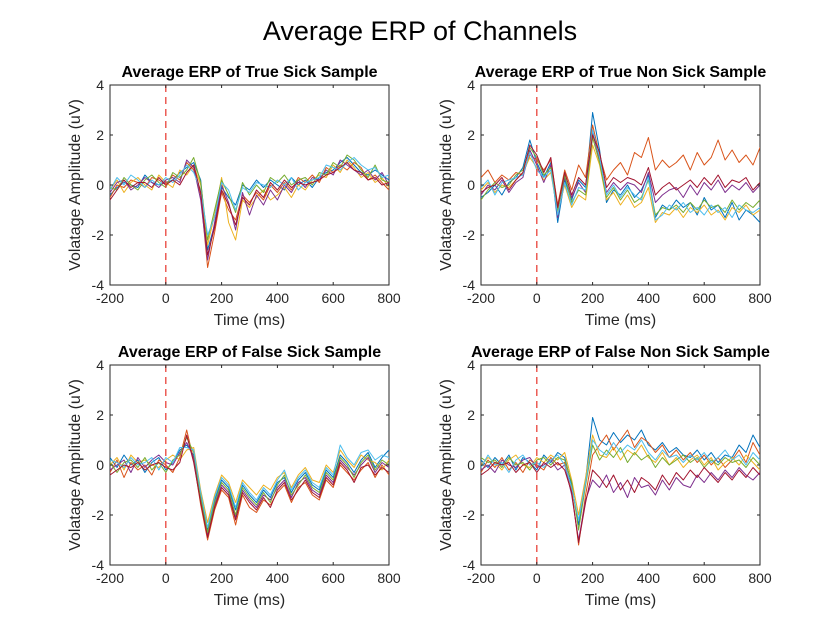 Image resolution: width=840 pixels, height=630 pixels. Describe the element at coordinates (621, 72) in the screenshot. I see `subplot-title: Average ERP of True Non Sick Sample` at that location.